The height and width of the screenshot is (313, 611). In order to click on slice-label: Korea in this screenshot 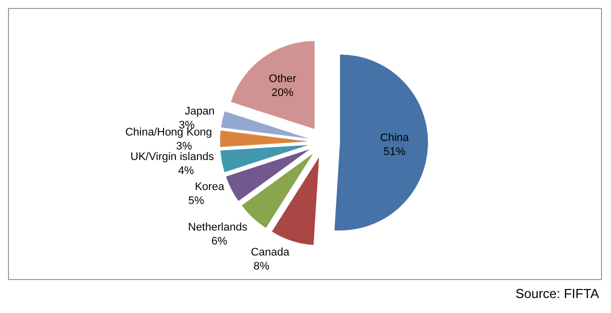, I will do `click(210, 186)`.